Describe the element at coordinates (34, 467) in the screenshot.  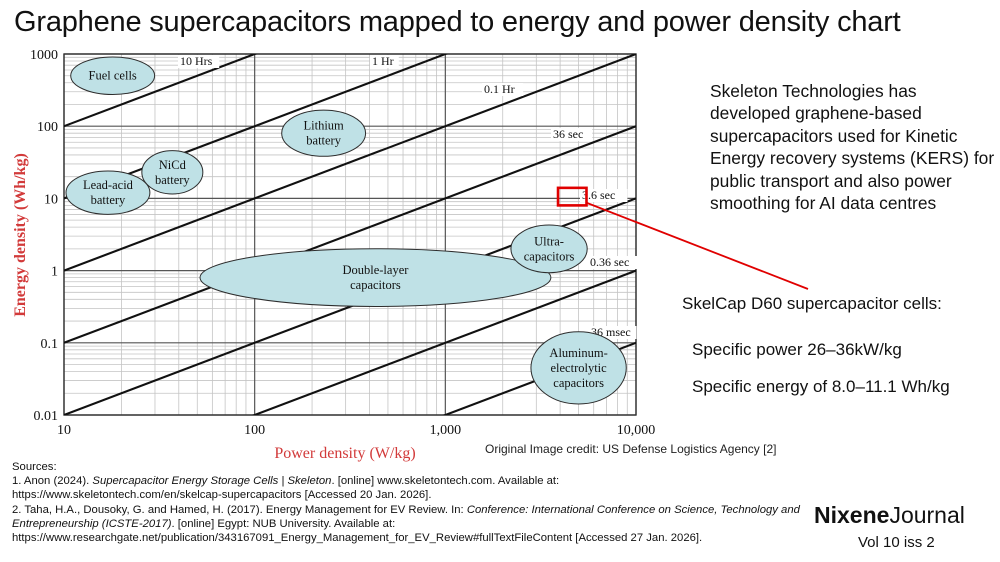
I see `sources-heading: Sources:` at that location.